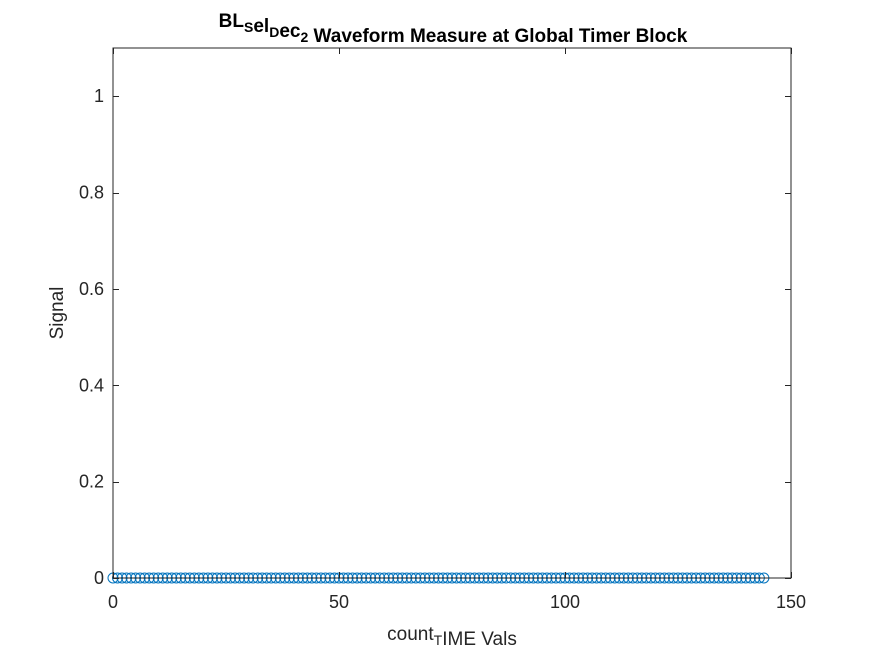 The width and height of the screenshot is (875, 656). Describe the element at coordinates (113, 602) in the screenshot. I see `x-tick-label: 0` at that location.